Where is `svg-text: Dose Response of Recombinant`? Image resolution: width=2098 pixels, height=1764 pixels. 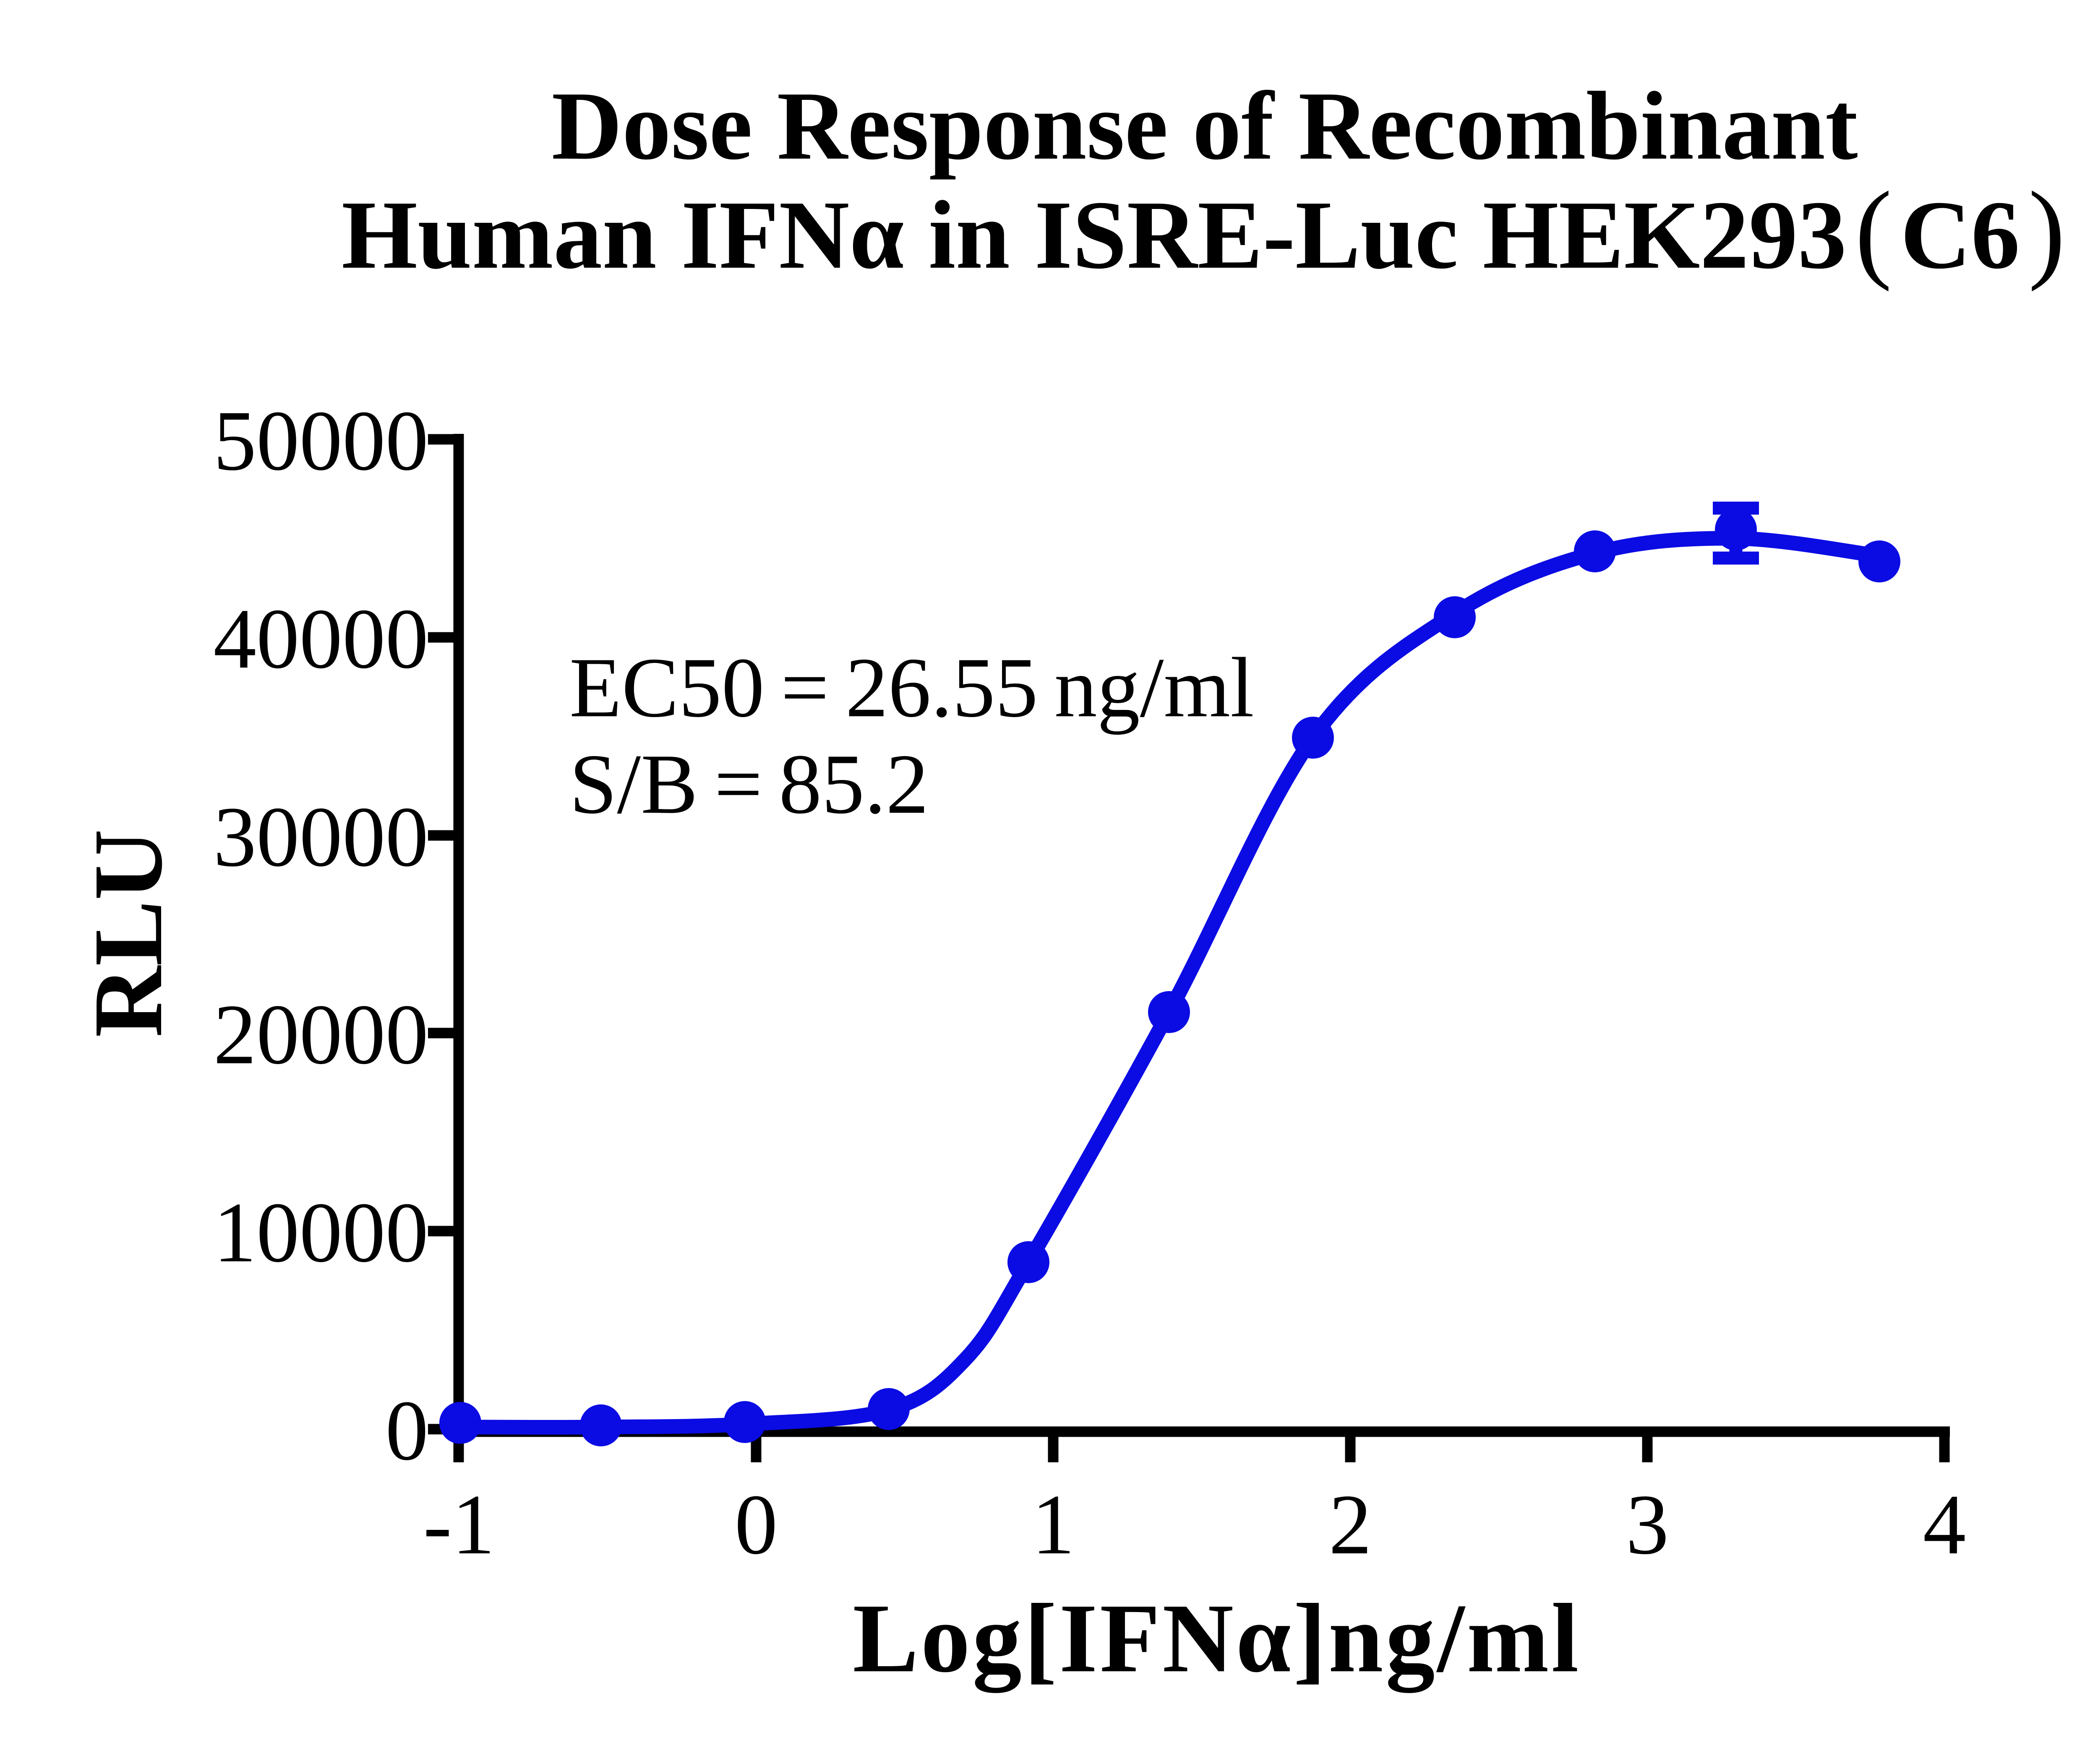 svg-text: Dose Response of Recombinant is located at coordinates (1204, 126).